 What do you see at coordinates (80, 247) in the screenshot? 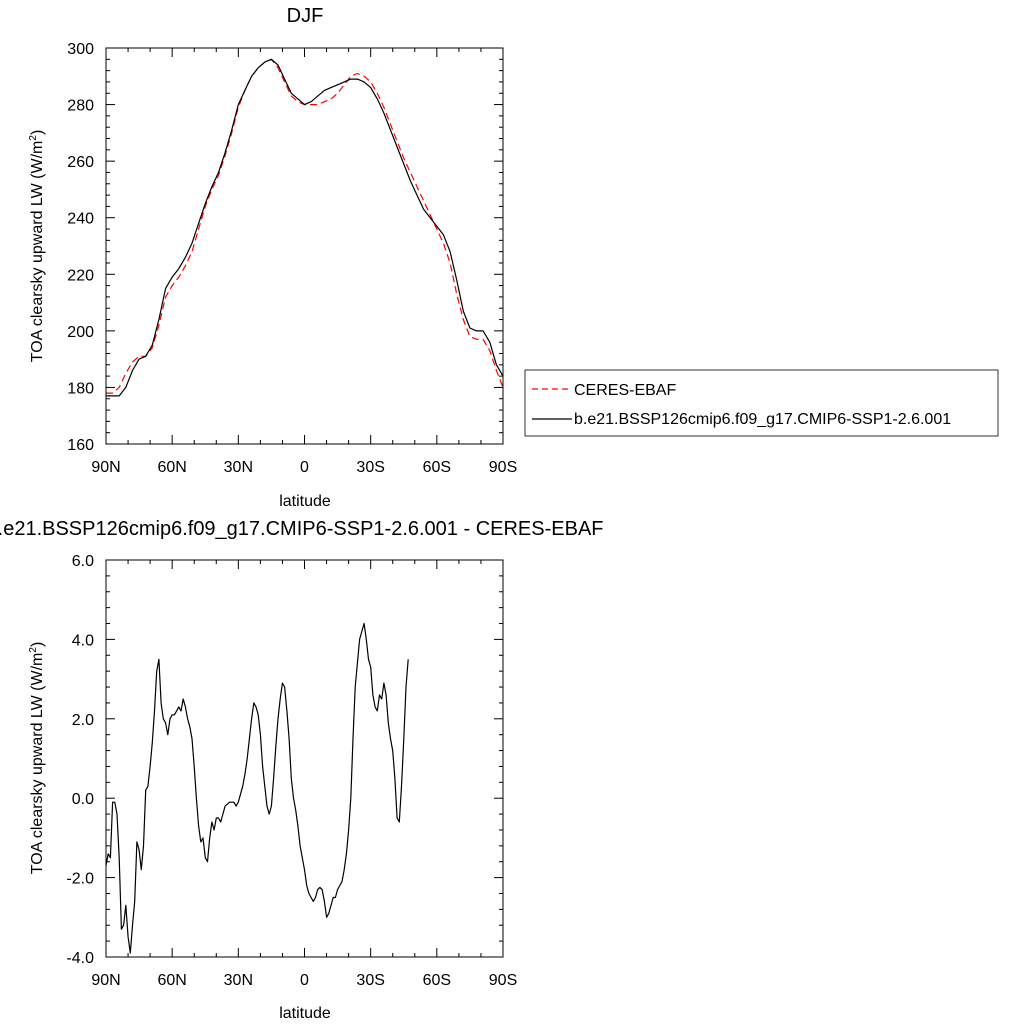
I see `y-tick-labels: 160 180 200 220 240 260 280 300` at bounding box center [80, 247].